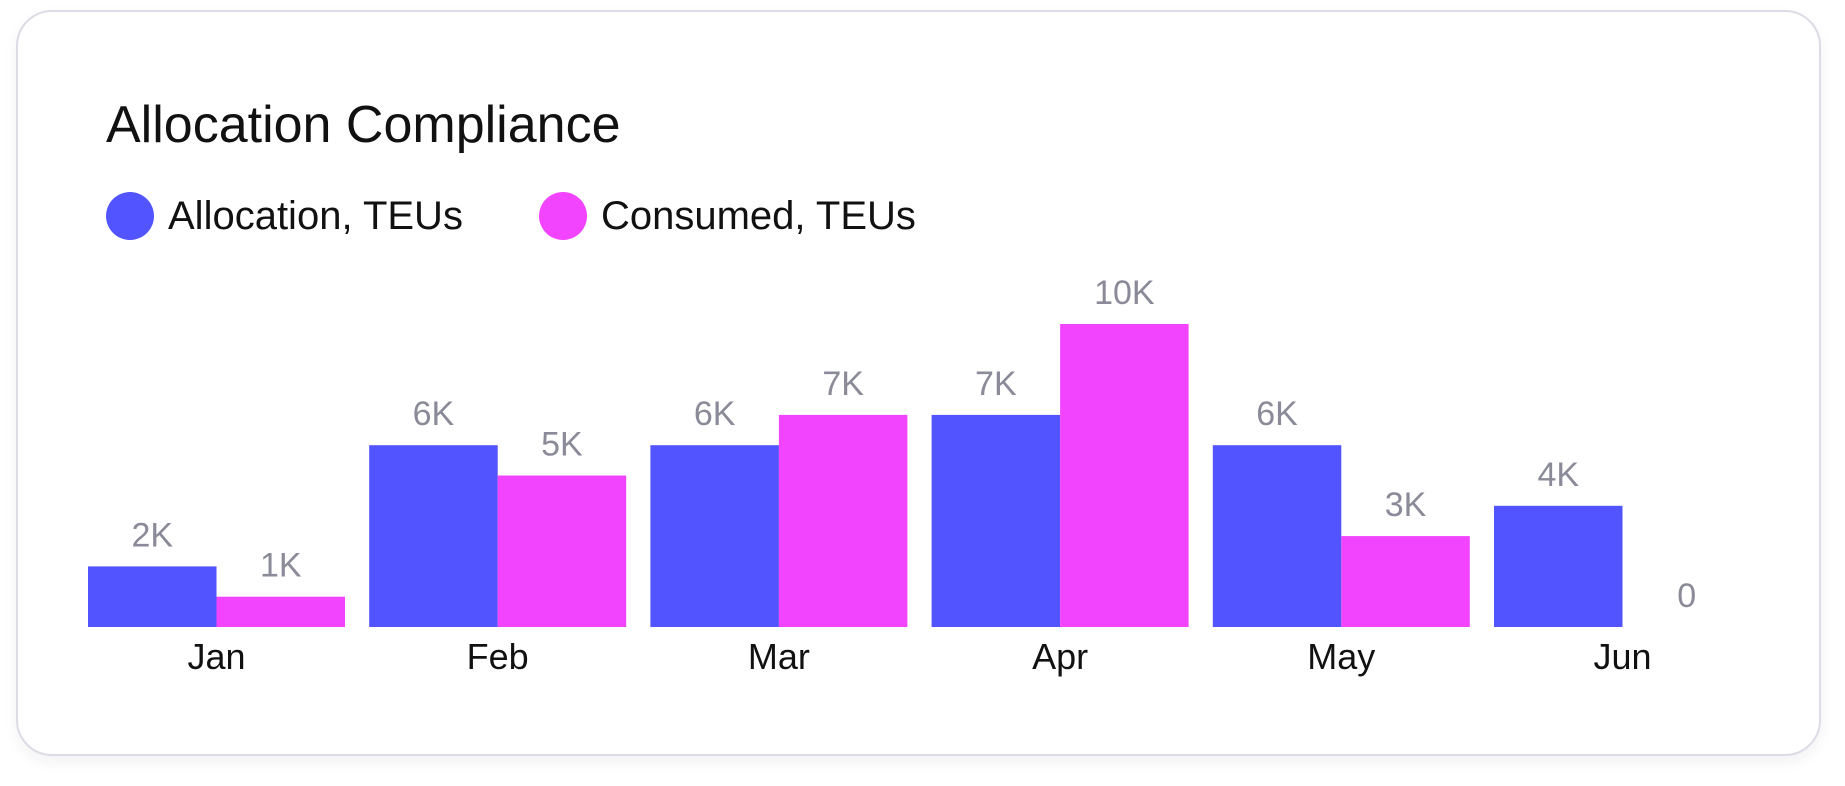  Describe the element at coordinates (1558, 475) in the screenshot. I see `value-label-allocation-jun: 4K` at that location.